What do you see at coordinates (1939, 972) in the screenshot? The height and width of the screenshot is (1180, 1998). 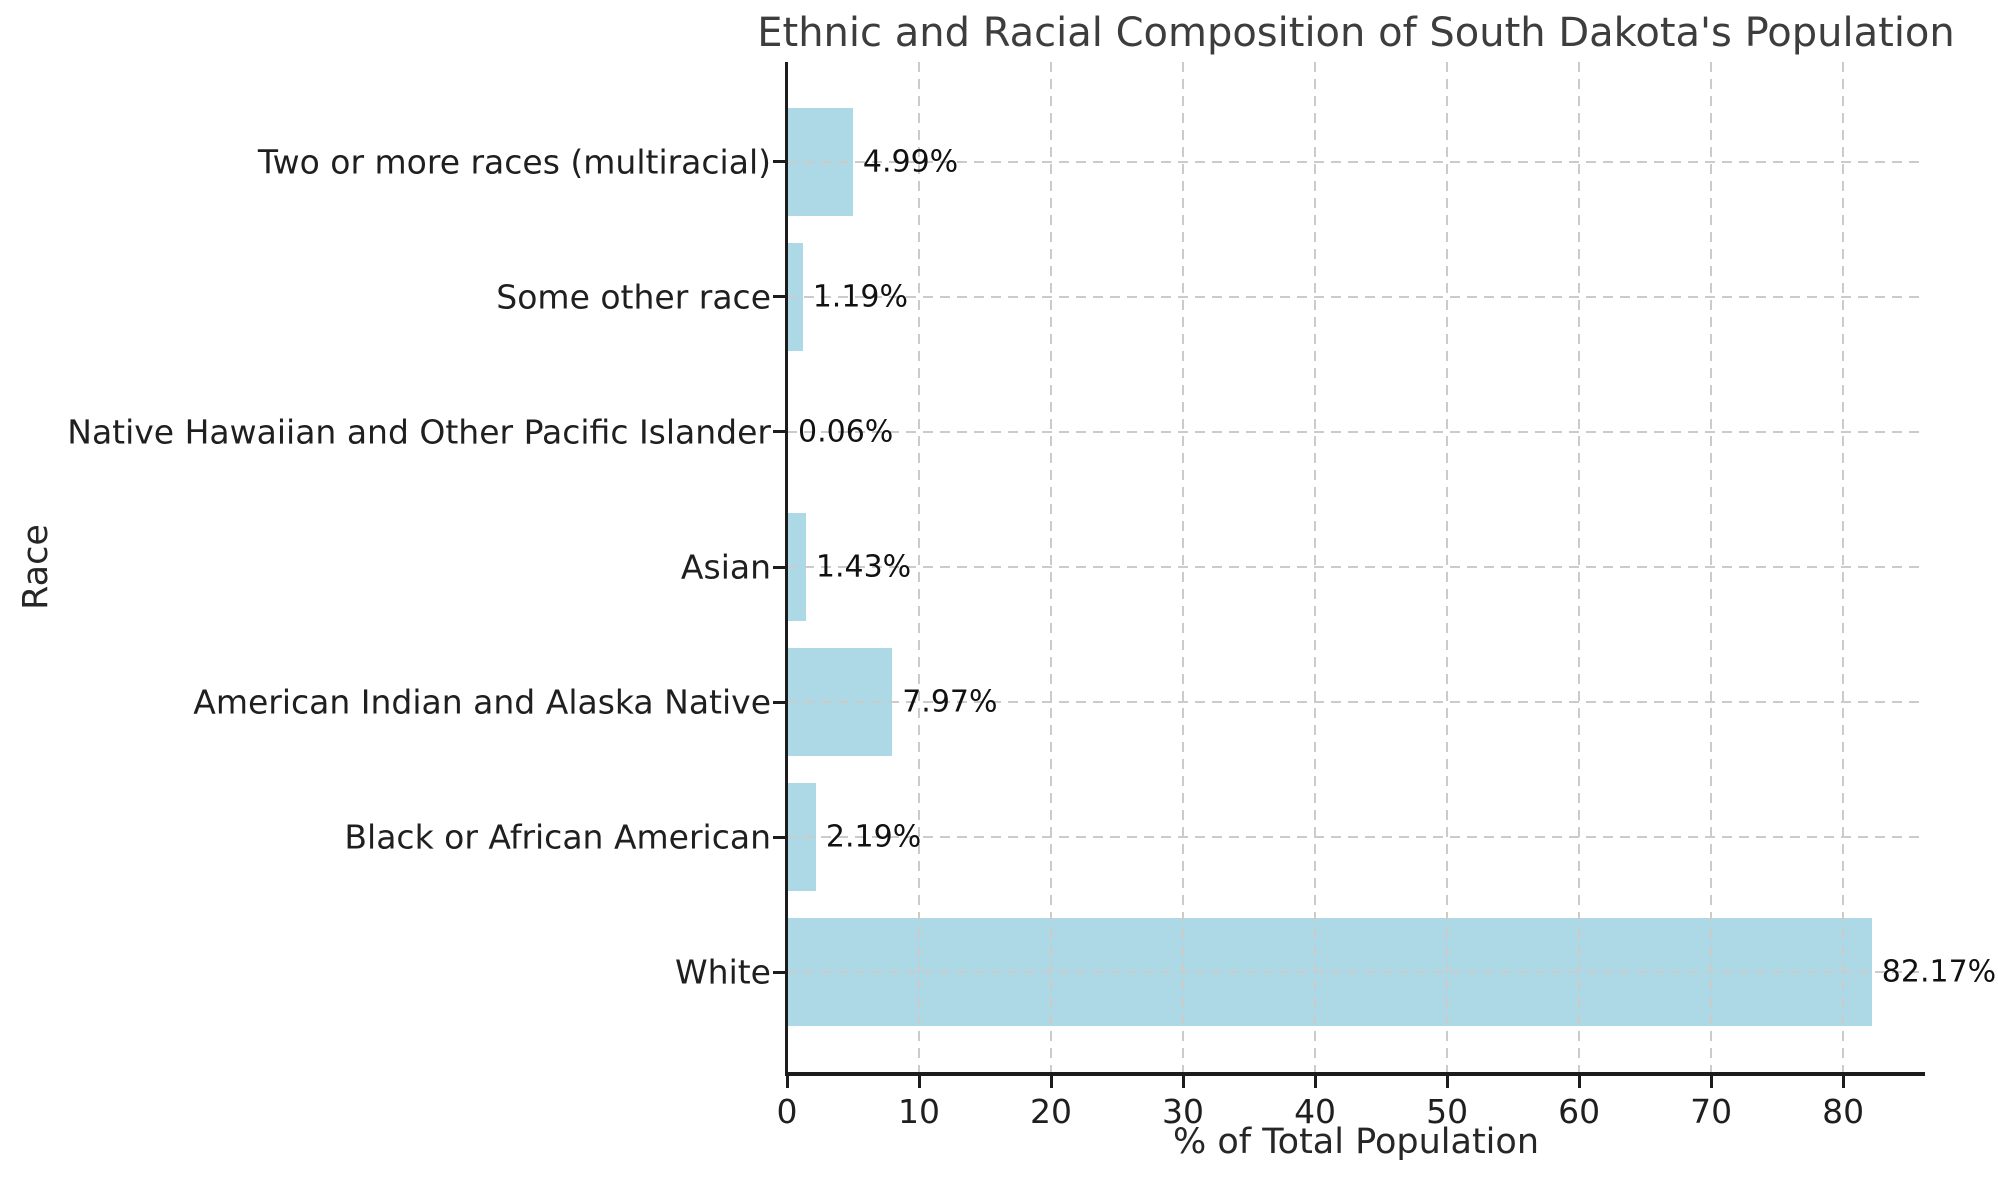 I see `bar-value-label: 82.17%` at bounding box center [1939, 972].